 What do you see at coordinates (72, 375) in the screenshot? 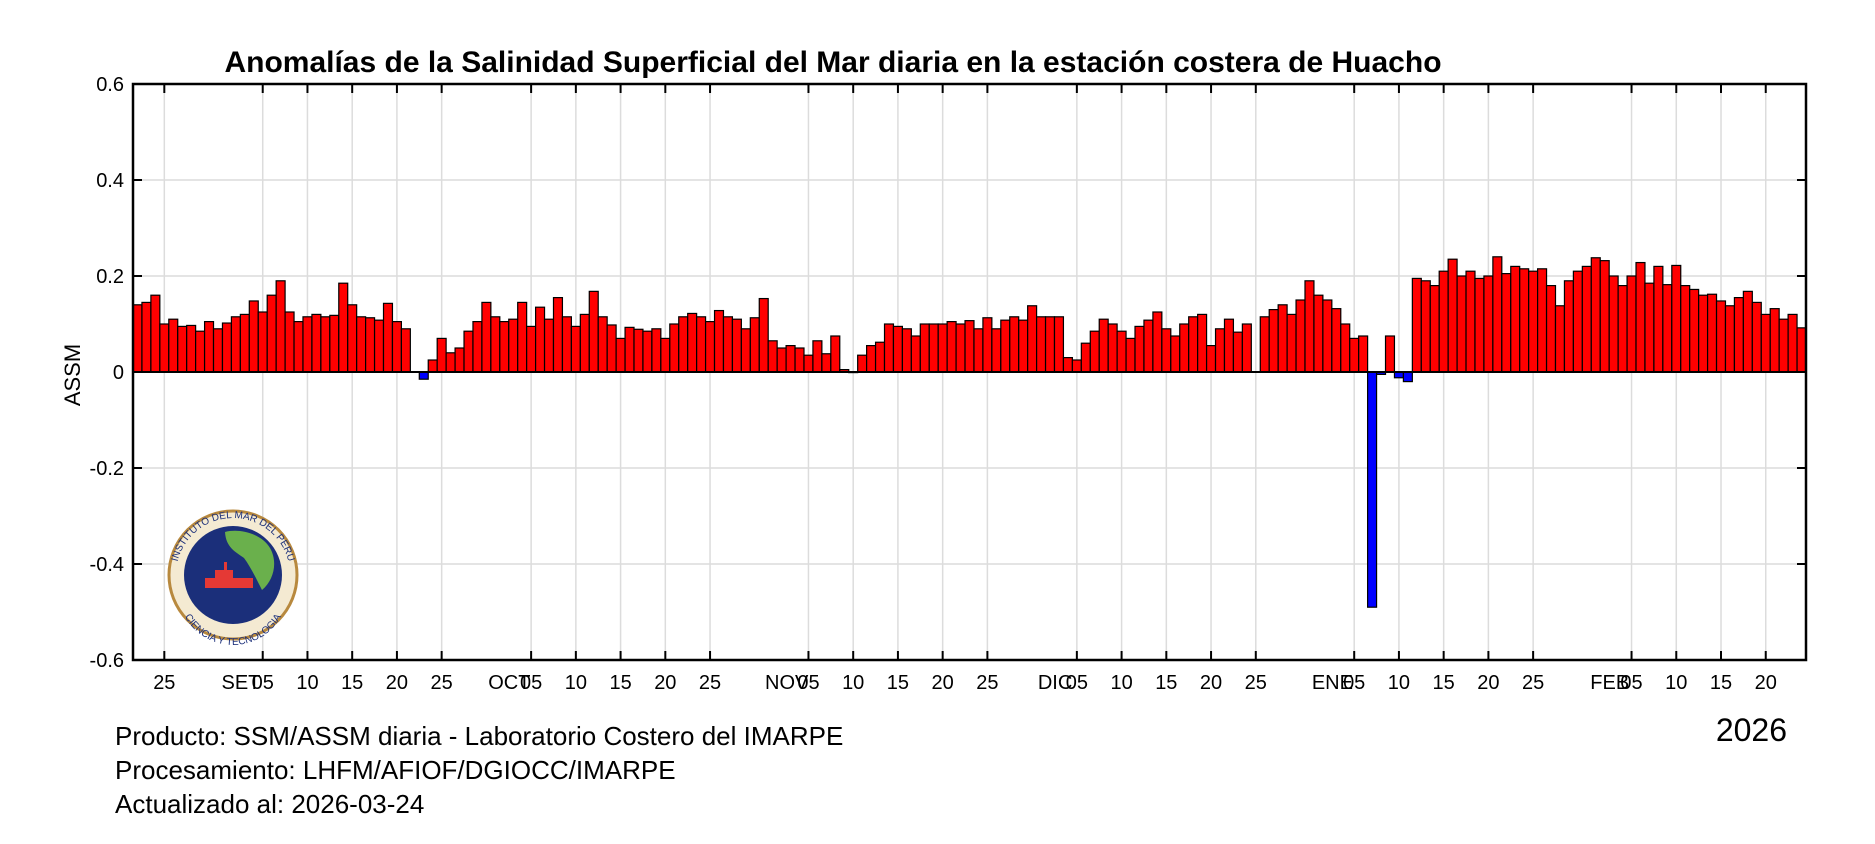
I see `y-axis-label: ASSM` at bounding box center [72, 375].